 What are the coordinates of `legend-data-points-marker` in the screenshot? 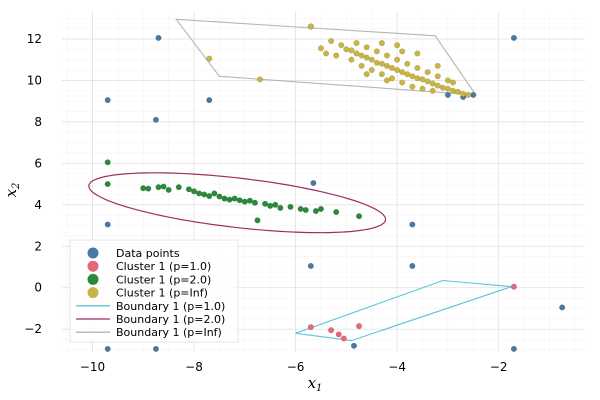 It's located at (93, 253).